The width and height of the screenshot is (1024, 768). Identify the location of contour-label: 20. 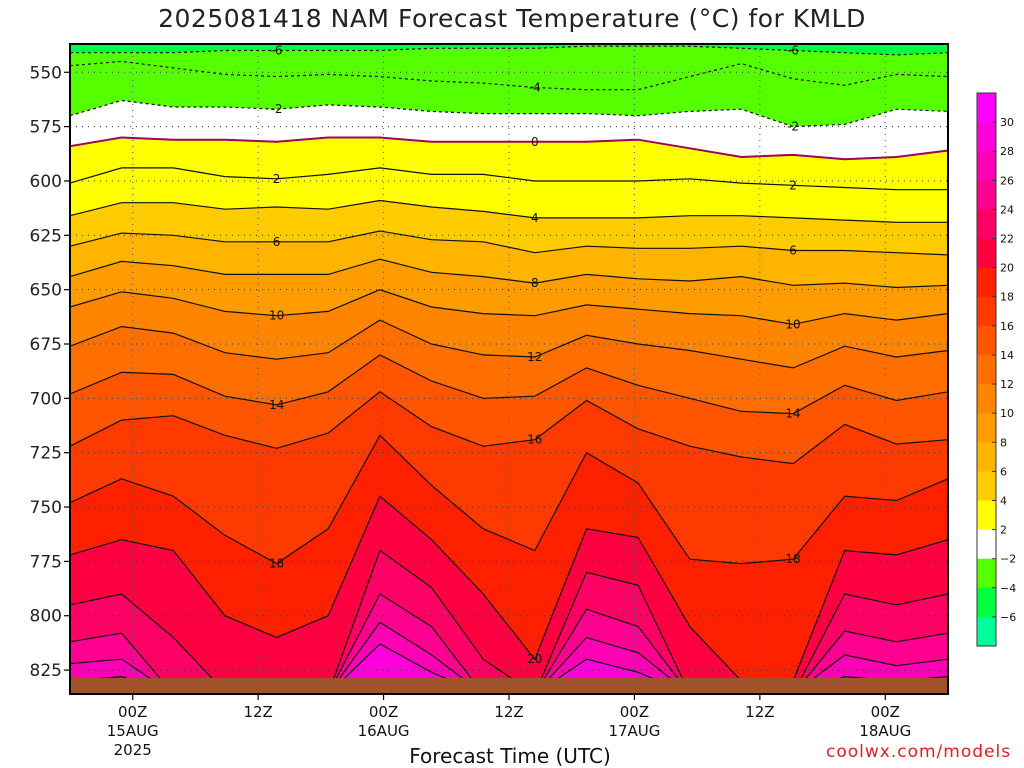
(534, 659).